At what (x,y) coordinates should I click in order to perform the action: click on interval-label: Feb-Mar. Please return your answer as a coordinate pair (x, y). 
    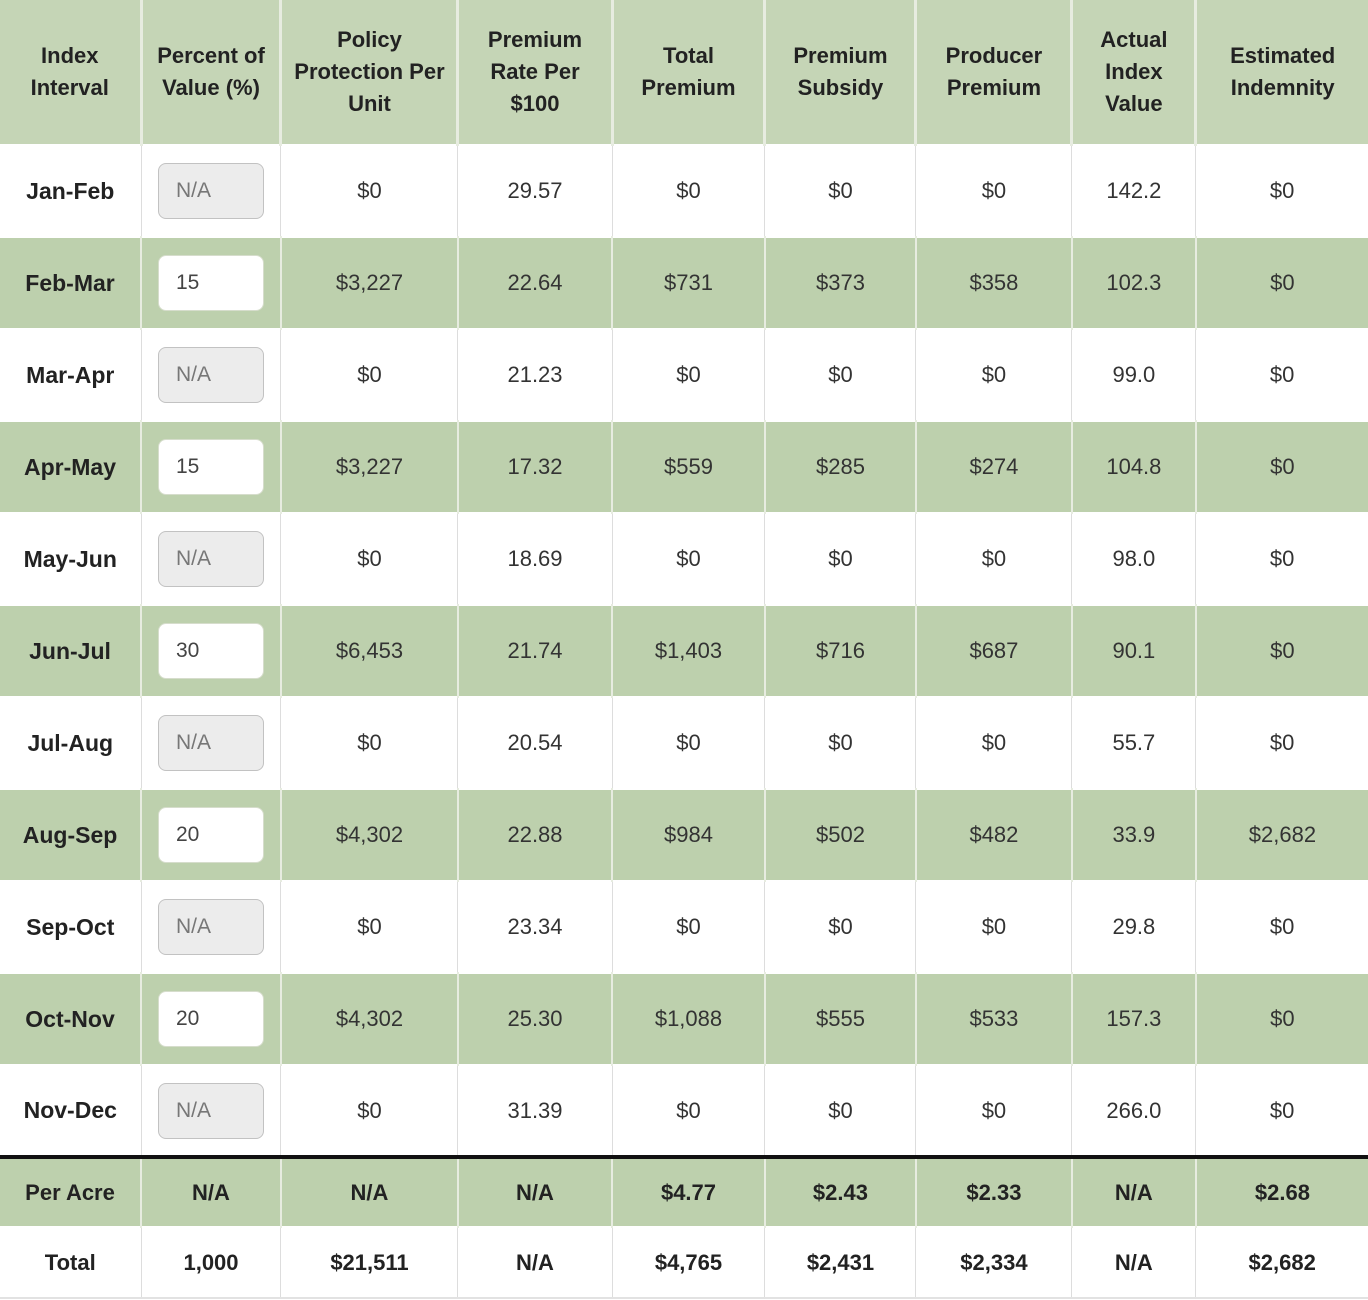
    Looking at the image, I should click on (71, 283).